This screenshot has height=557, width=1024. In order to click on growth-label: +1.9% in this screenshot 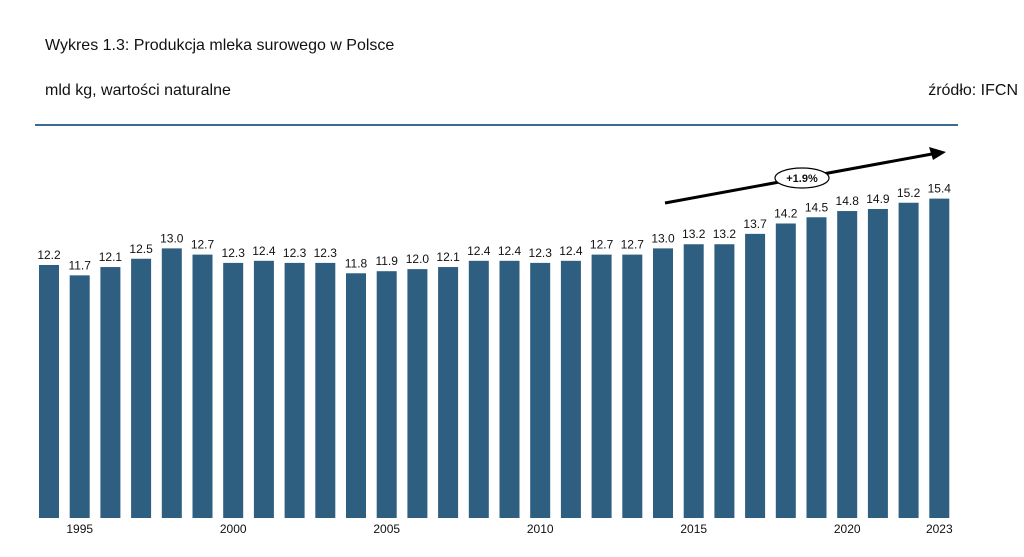, I will do `click(802, 179)`.